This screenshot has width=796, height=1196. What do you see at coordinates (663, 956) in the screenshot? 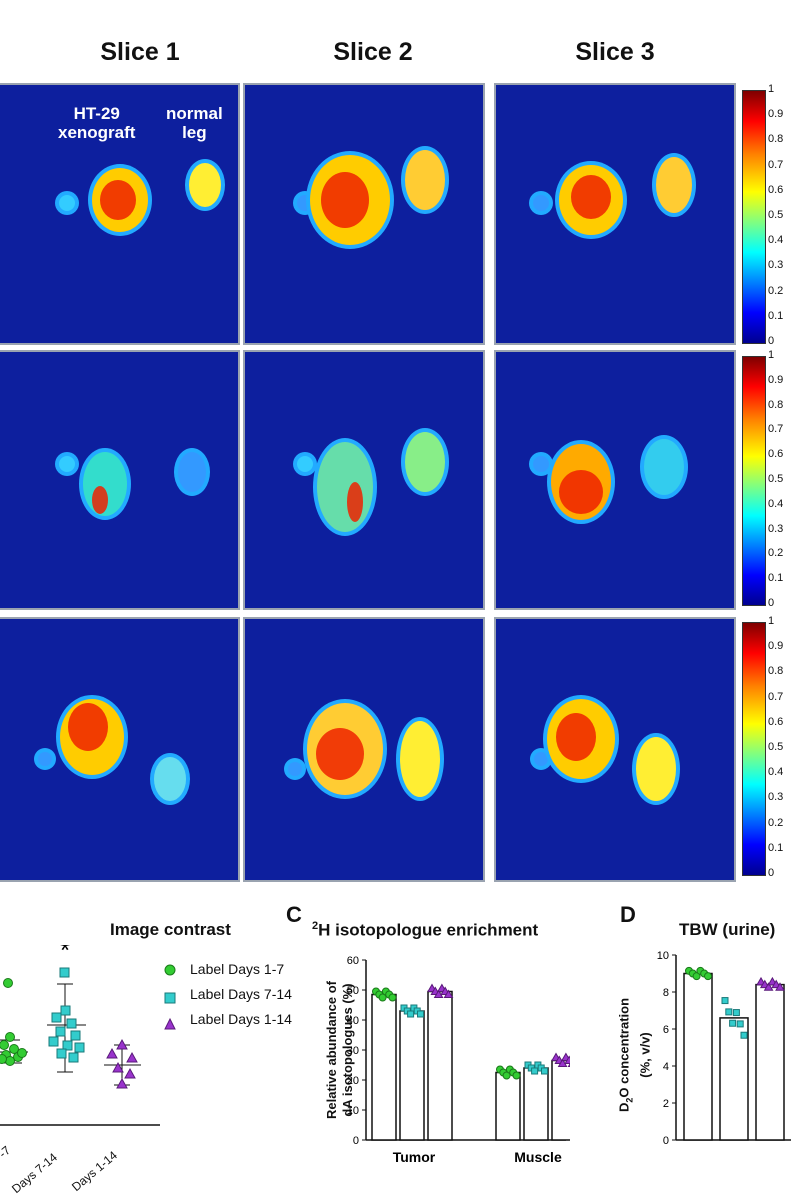
I see `panel-d-ytick-label: 10` at bounding box center [663, 956].